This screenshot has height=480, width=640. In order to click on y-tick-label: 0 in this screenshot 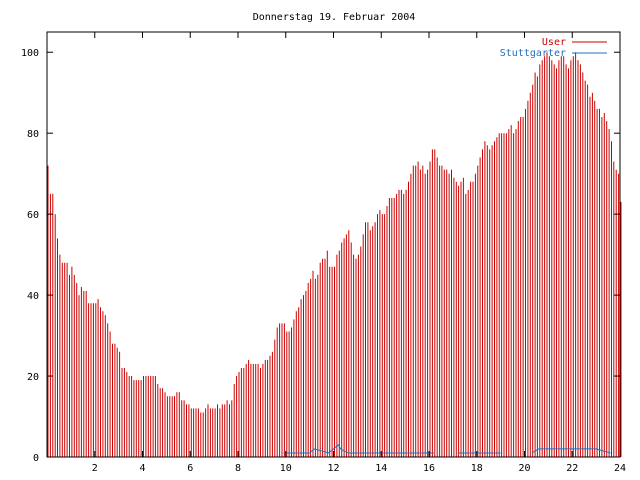, I will do `click(36, 458)`.